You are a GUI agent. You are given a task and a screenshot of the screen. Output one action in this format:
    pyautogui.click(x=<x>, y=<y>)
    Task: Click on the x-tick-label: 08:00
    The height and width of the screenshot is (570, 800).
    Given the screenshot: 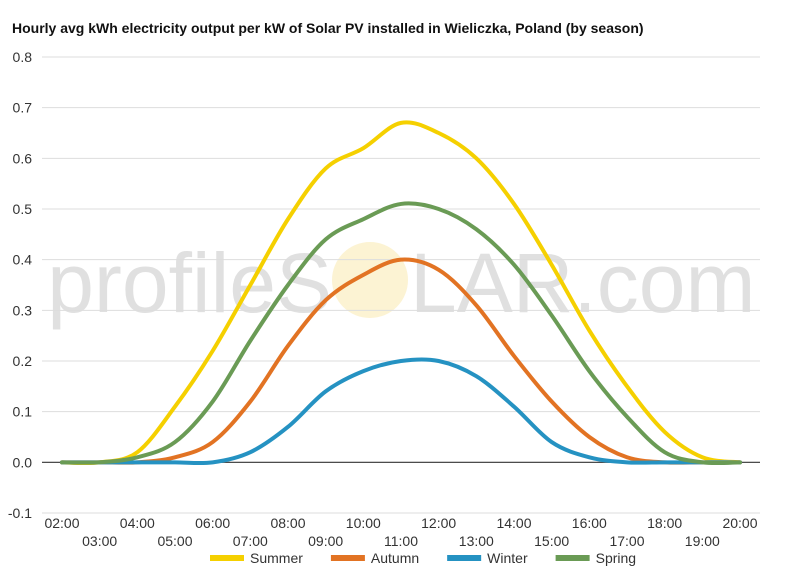 What is the action you would take?
    pyautogui.click(x=287, y=523)
    